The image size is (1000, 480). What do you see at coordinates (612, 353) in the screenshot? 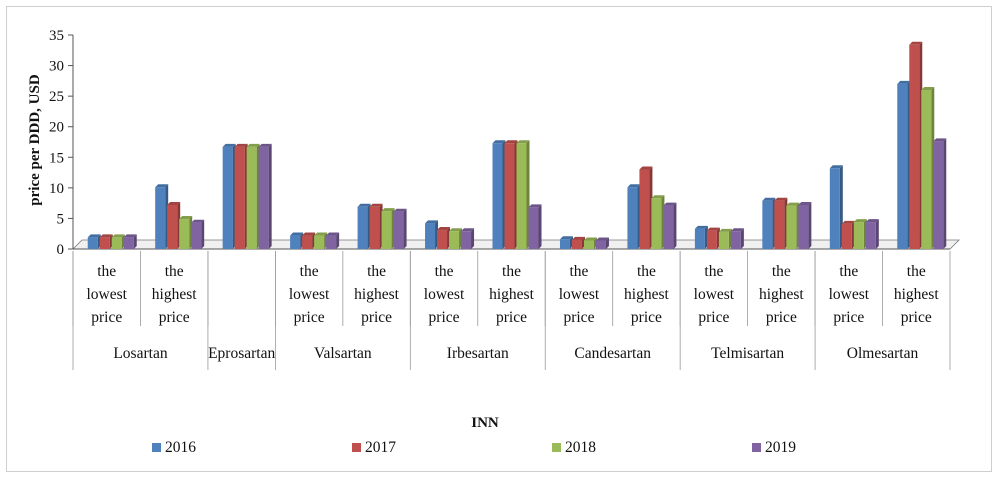
I see `group-label: Candesartan` at bounding box center [612, 353].